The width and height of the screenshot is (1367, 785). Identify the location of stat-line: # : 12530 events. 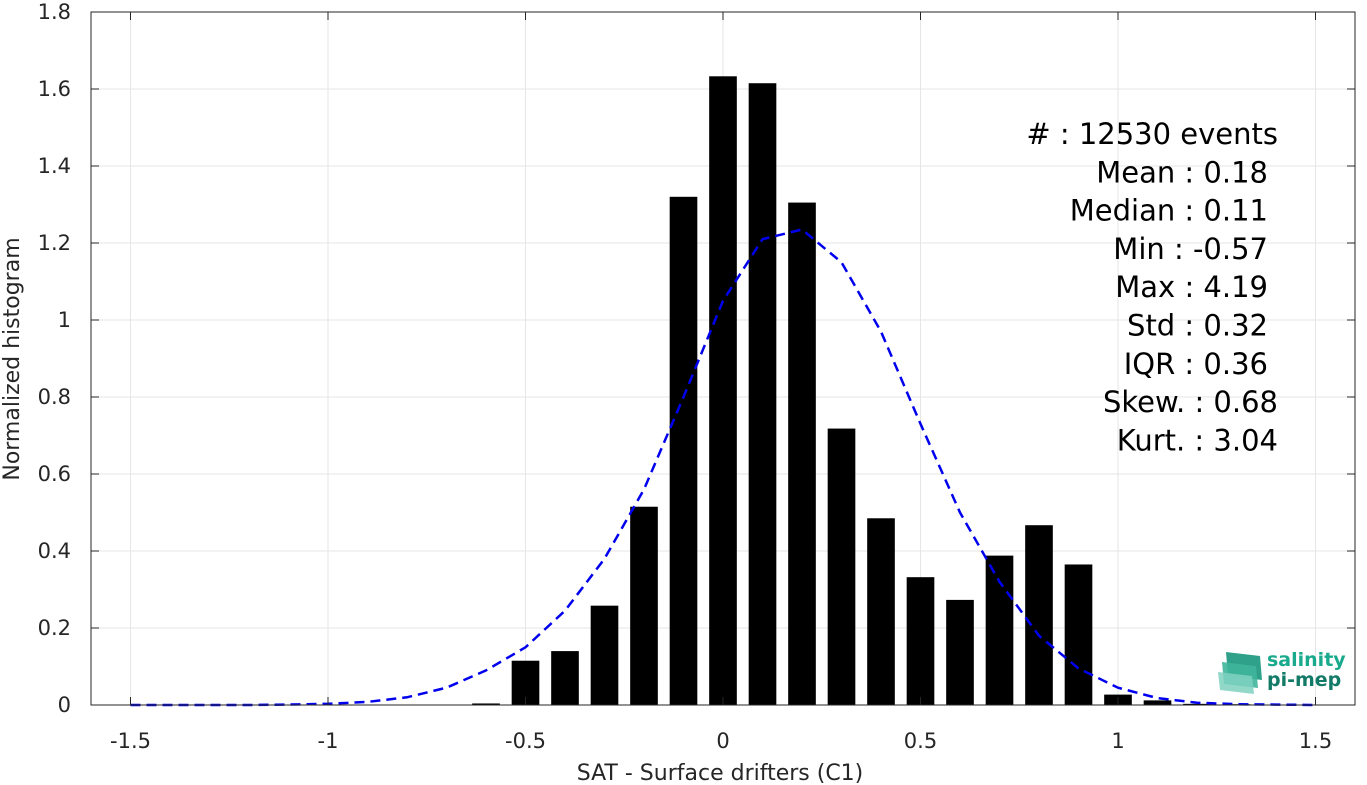
(1152, 134).